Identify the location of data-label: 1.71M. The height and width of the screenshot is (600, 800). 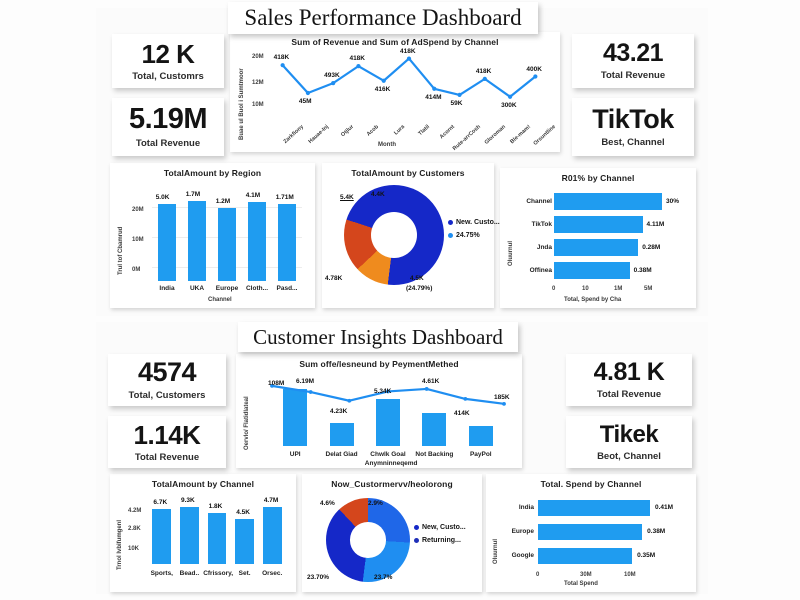
(284, 198).